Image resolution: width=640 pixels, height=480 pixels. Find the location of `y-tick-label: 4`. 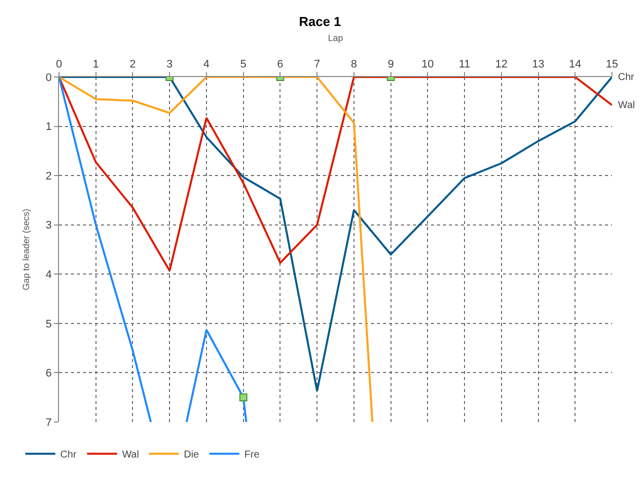

y-tick-label: 4 is located at coordinates (49, 274).